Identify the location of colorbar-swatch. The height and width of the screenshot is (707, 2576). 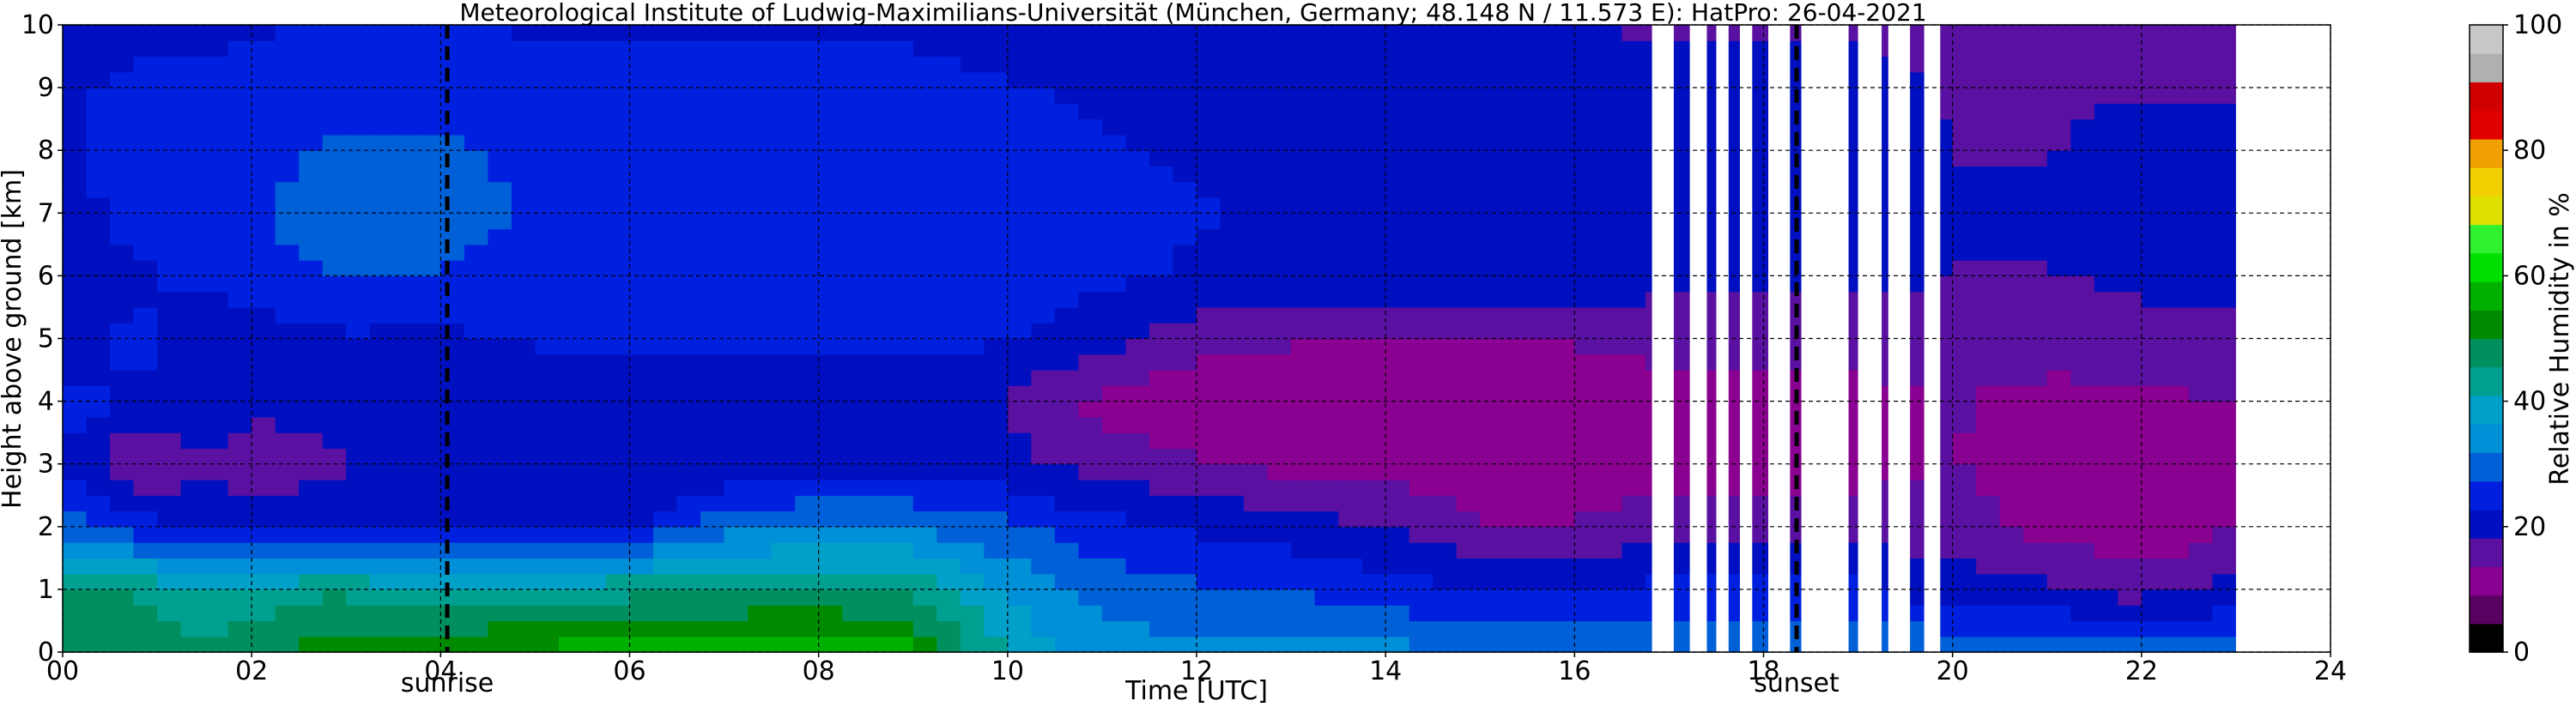
(2486, 325).